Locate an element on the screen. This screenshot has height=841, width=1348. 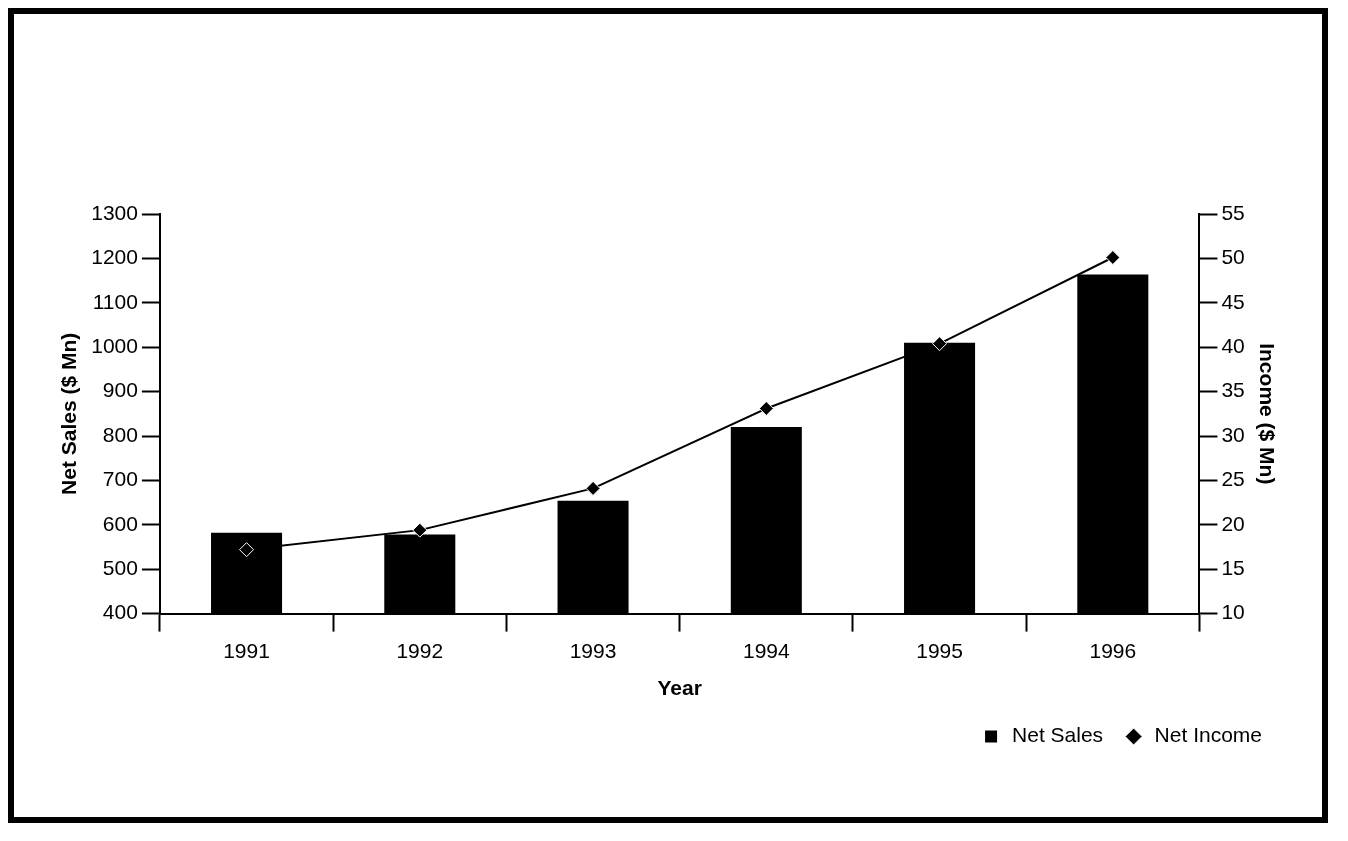
y2-tick-label: 40 is located at coordinates (1233, 345).